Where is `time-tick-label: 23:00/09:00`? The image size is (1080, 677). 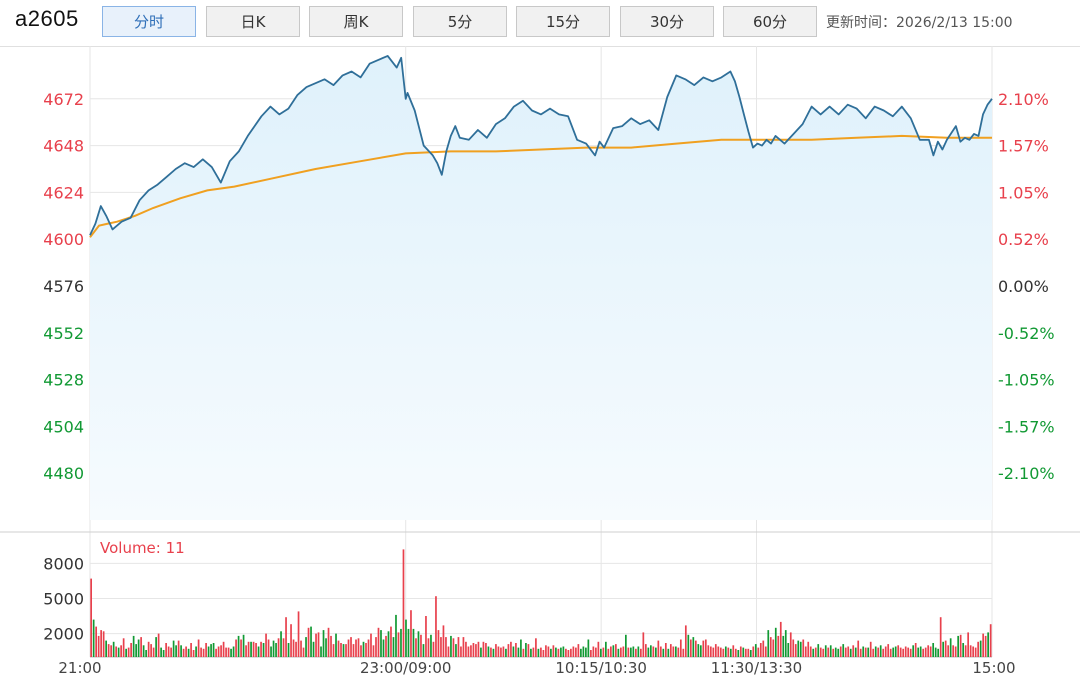 time-tick-label: 23:00/09:00 is located at coordinates (406, 668).